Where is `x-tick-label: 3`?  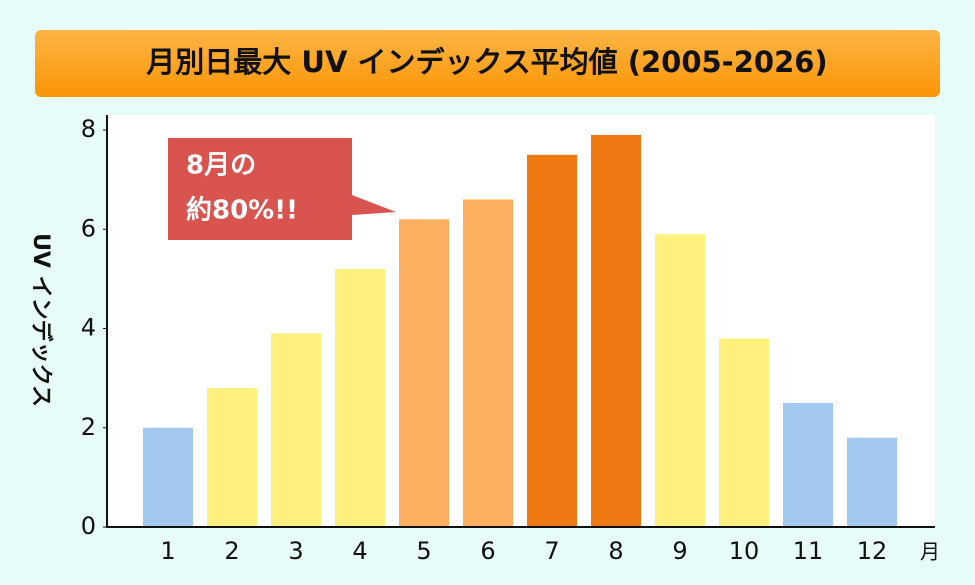 x-tick-label: 3 is located at coordinates (295, 551).